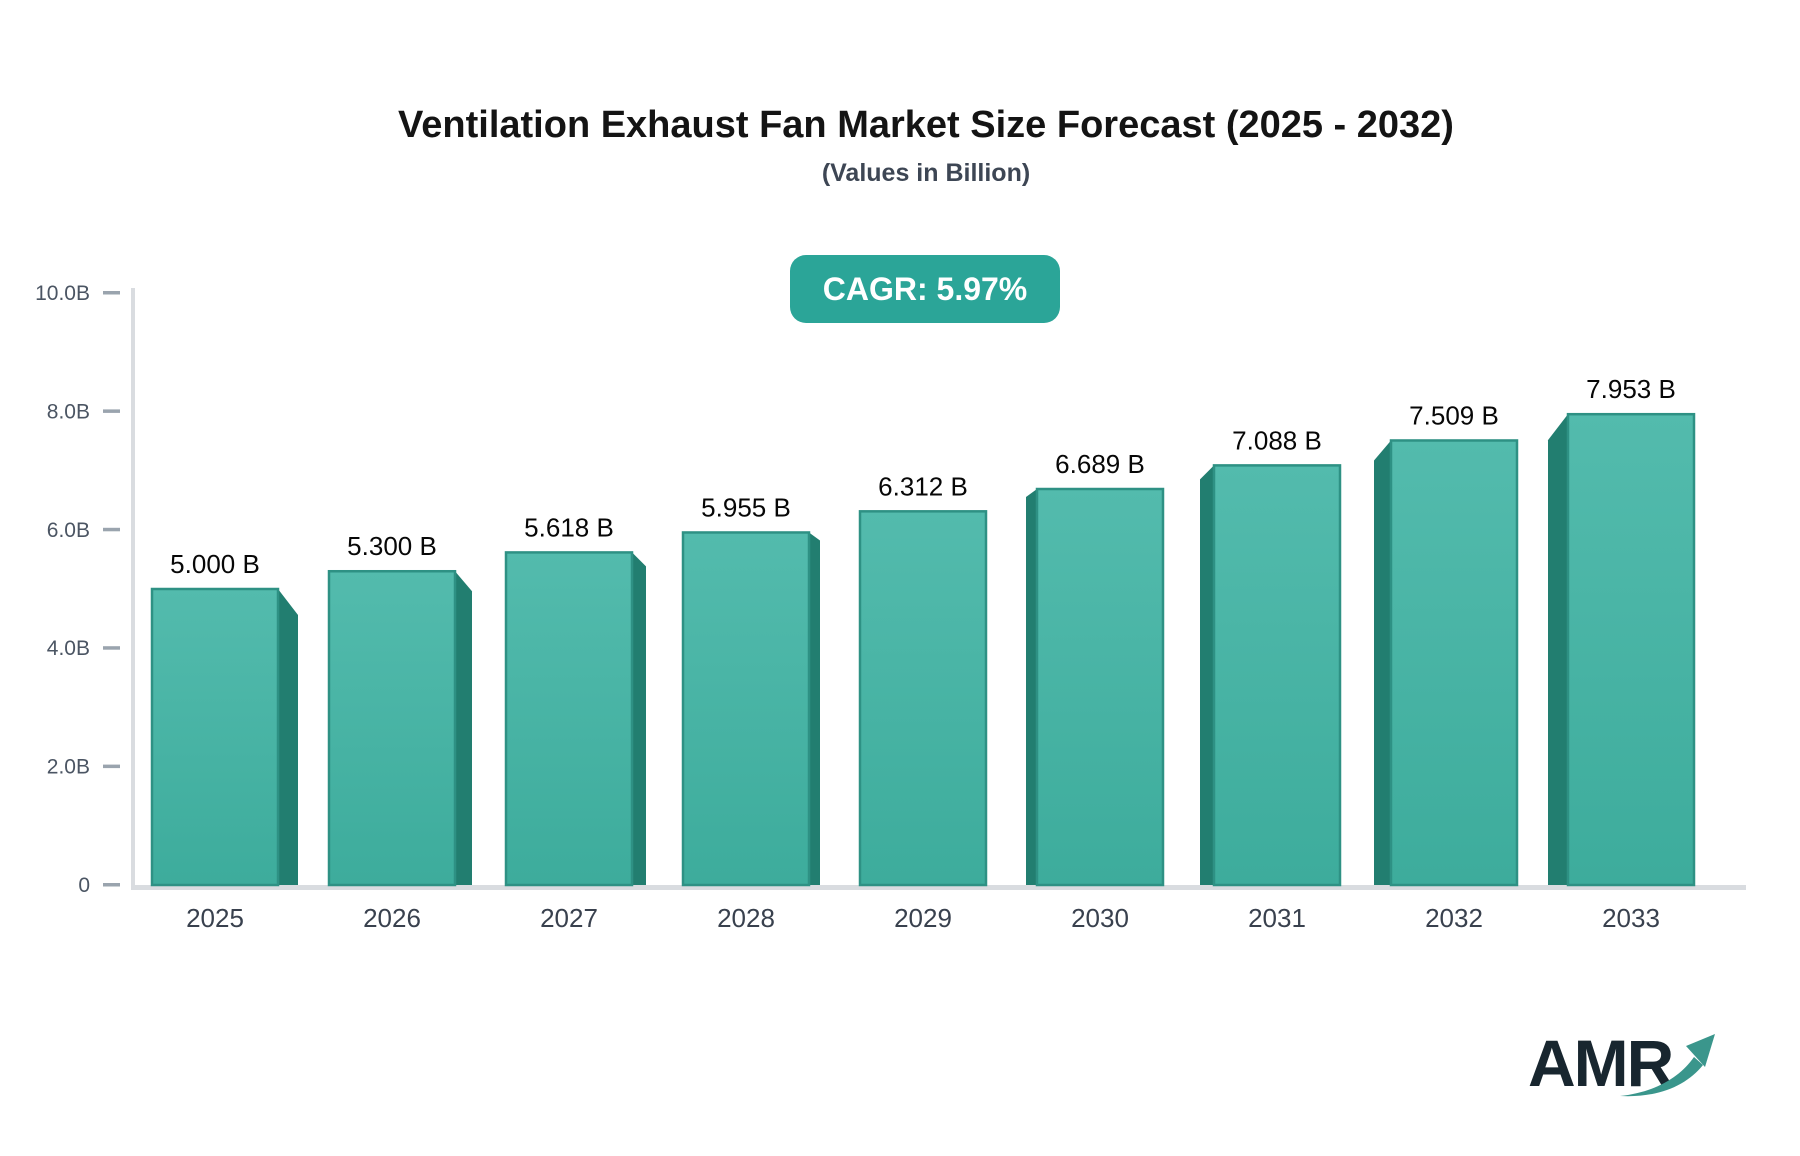 Image resolution: width=1800 pixels, height=1156 pixels. What do you see at coordinates (938, 887) in the screenshot?
I see `x-axis-line` at bounding box center [938, 887].